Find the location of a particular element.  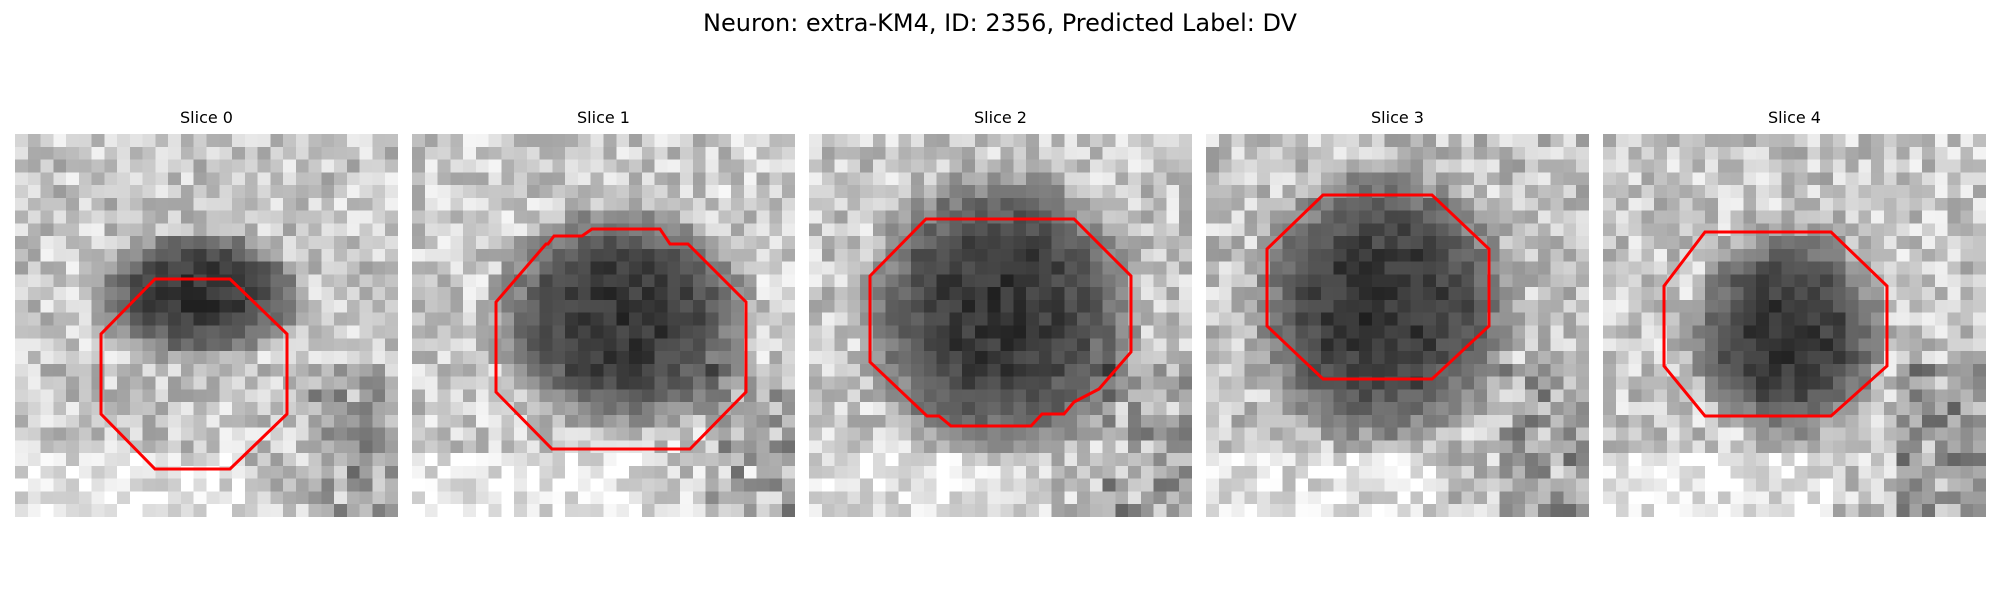

slice-panel-2: Slice 2 is located at coordinates (1000, 312).